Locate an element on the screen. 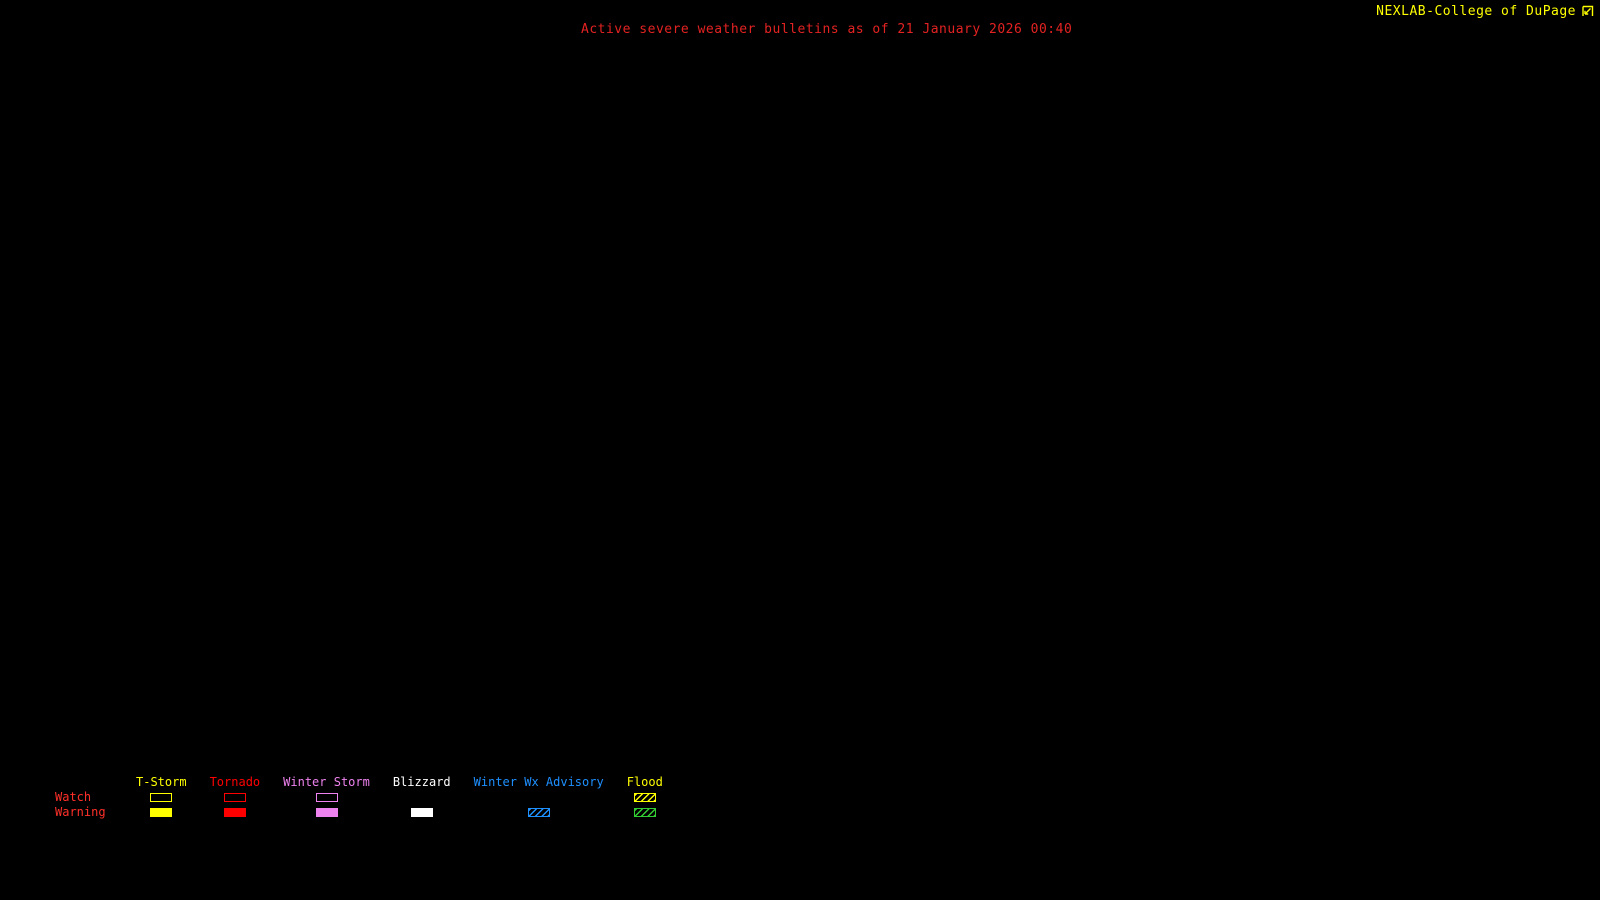 The image size is (1600, 900). legend-row-label-cell: Warning is located at coordinates (80, 812).